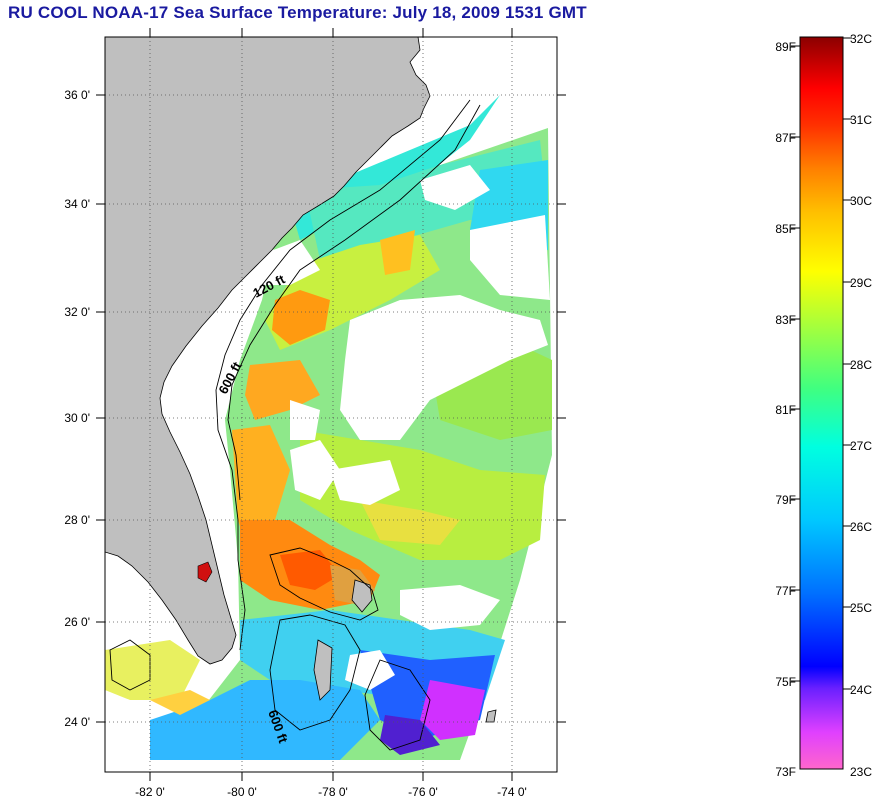 This screenshot has height=801, width=881. What do you see at coordinates (861, 201) in the screenshot?
I see `colorbar-c-label: 30C` at bounding box center [861, 201].